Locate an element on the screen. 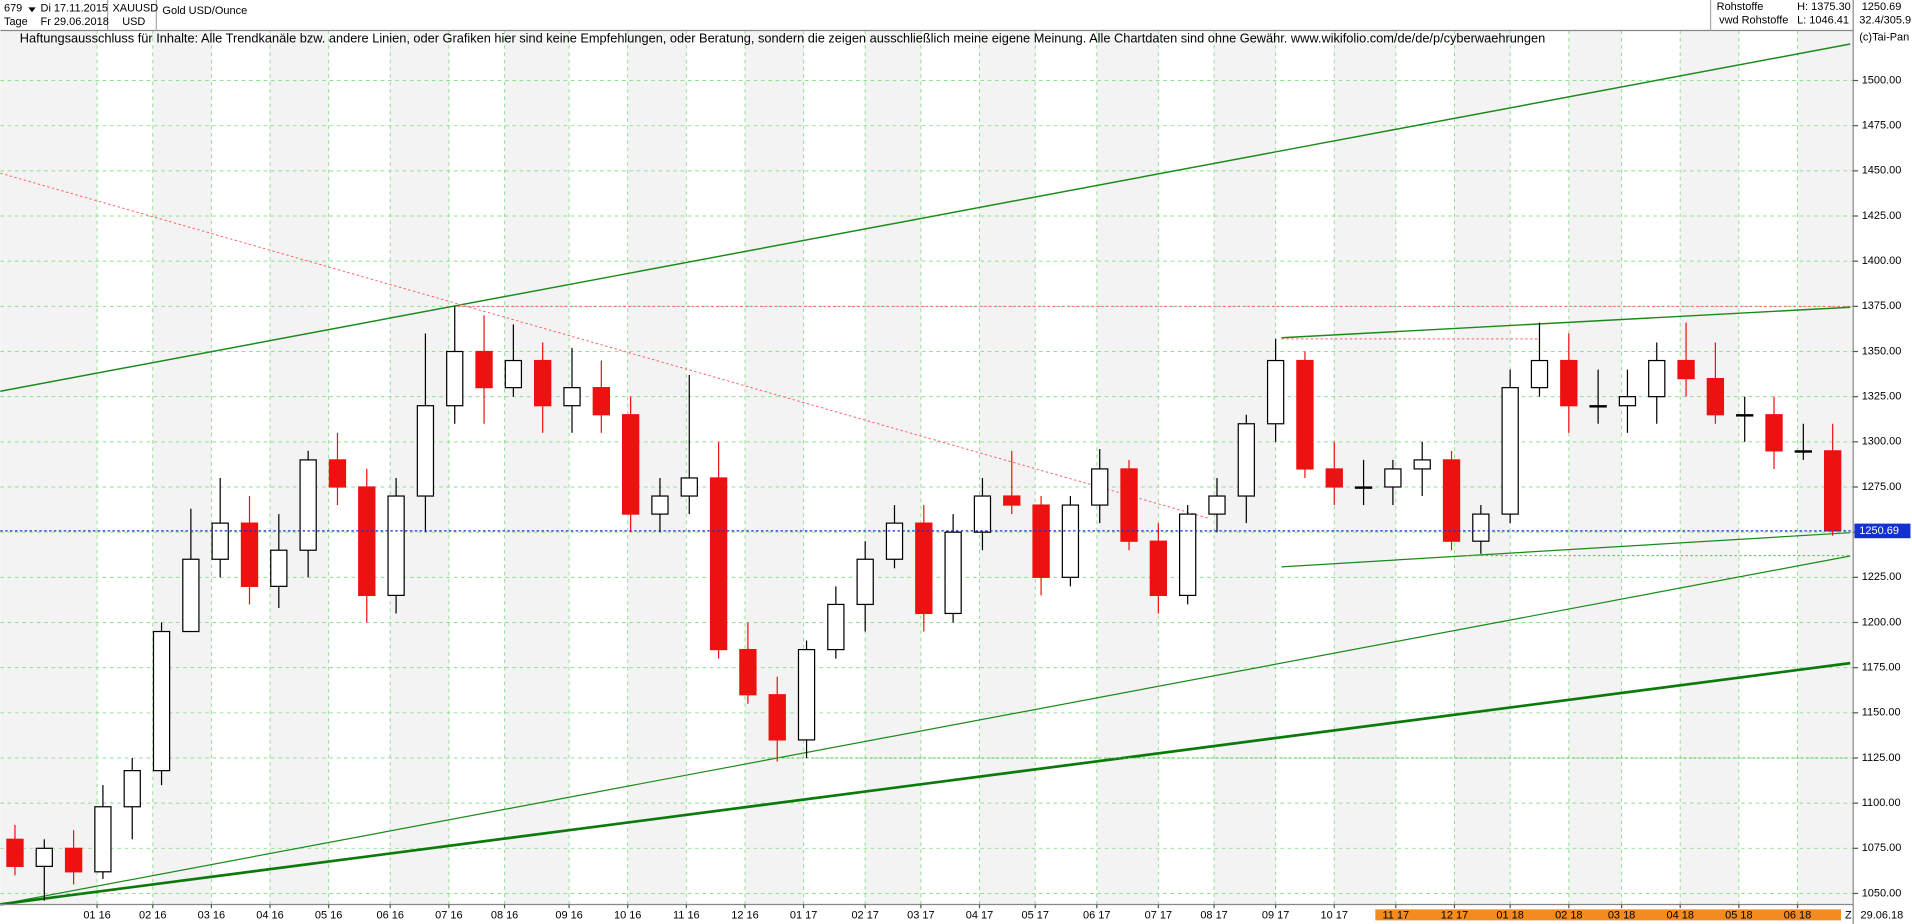 The image size is (1912, 924). x-tick-label: 02 16 is located at coordinates (152, 915).